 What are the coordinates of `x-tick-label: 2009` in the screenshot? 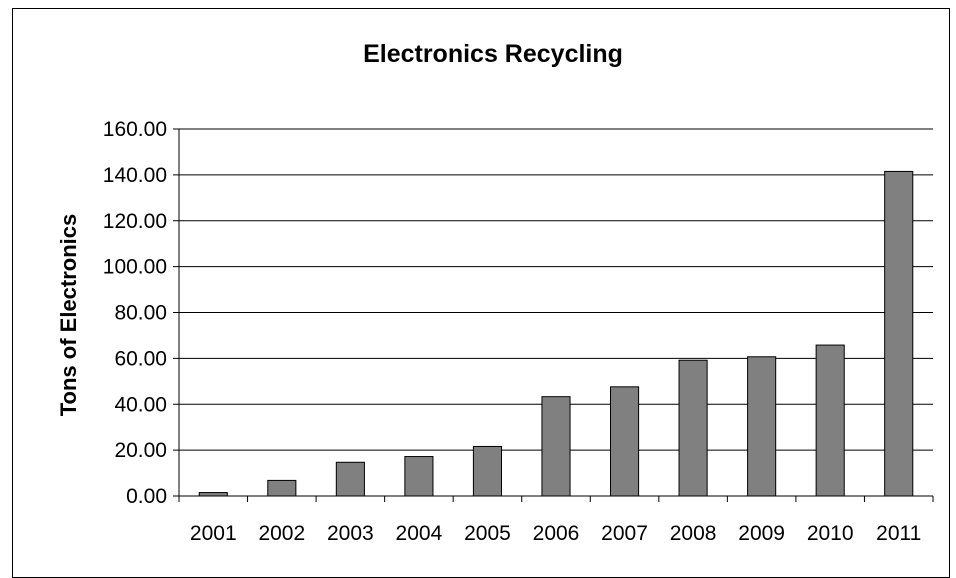 It's located at (761, 533).